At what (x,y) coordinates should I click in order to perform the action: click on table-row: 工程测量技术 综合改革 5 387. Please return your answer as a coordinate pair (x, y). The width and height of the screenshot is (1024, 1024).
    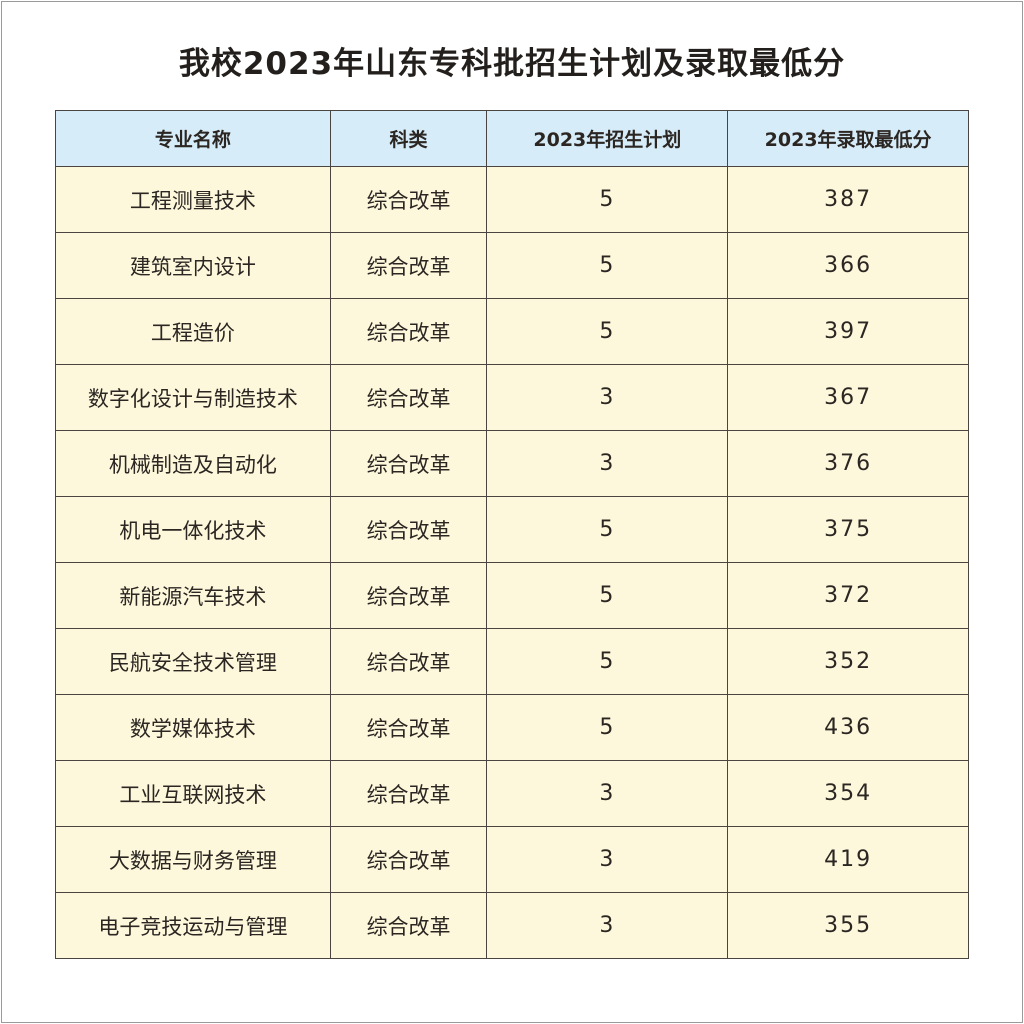
    Looking at the image, I should click on (512, 199).